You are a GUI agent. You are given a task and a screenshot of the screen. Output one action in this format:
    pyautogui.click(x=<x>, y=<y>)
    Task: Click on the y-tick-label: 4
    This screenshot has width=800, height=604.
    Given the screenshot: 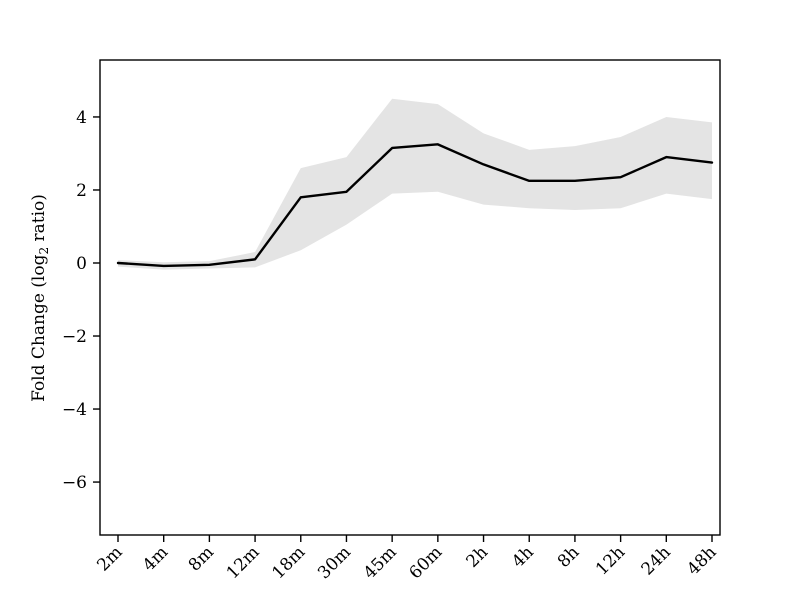 What is the action you would take?
    pyautogui.click(x=81, y=118)
    